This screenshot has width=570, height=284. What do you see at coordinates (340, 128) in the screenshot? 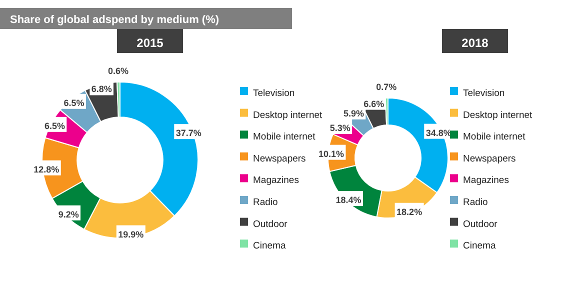
I see `data-label: 5.3%` at bounding box center [340, 128].